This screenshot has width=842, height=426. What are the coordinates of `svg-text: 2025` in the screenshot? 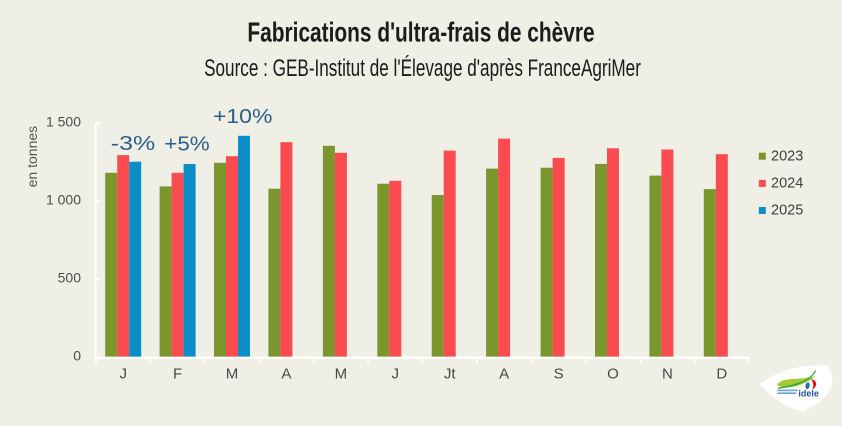 It's located at (787, 211).